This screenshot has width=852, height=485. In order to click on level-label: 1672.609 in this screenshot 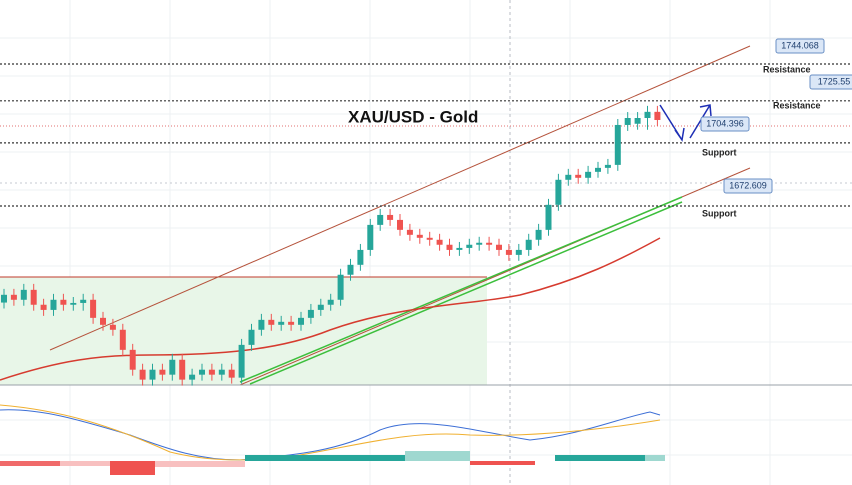, I will do `click(748, 185)`.